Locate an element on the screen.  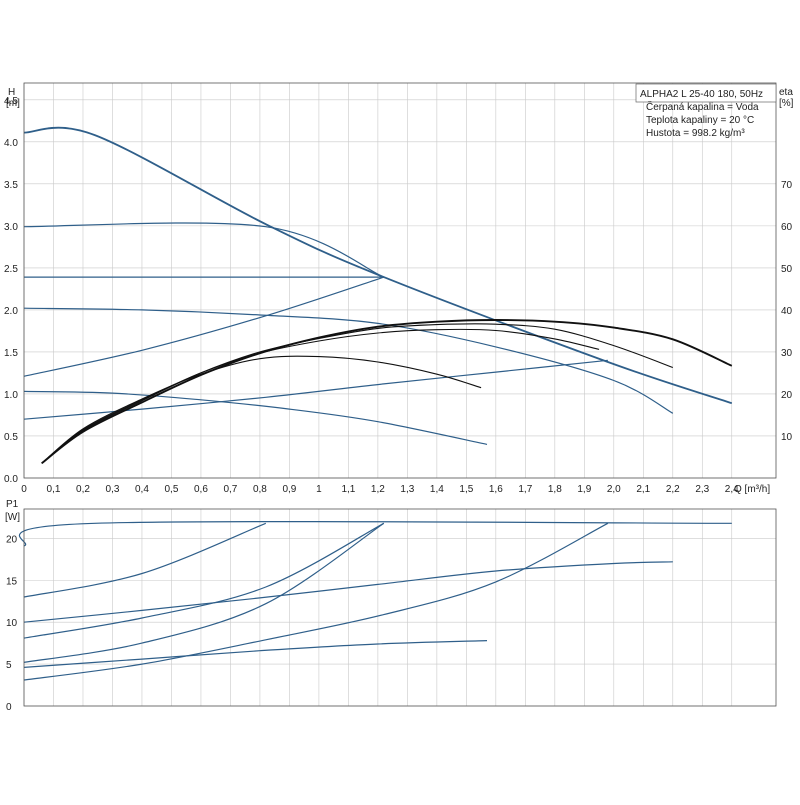
x-tick-label: 1,3 is located at coordinates (407, 489).